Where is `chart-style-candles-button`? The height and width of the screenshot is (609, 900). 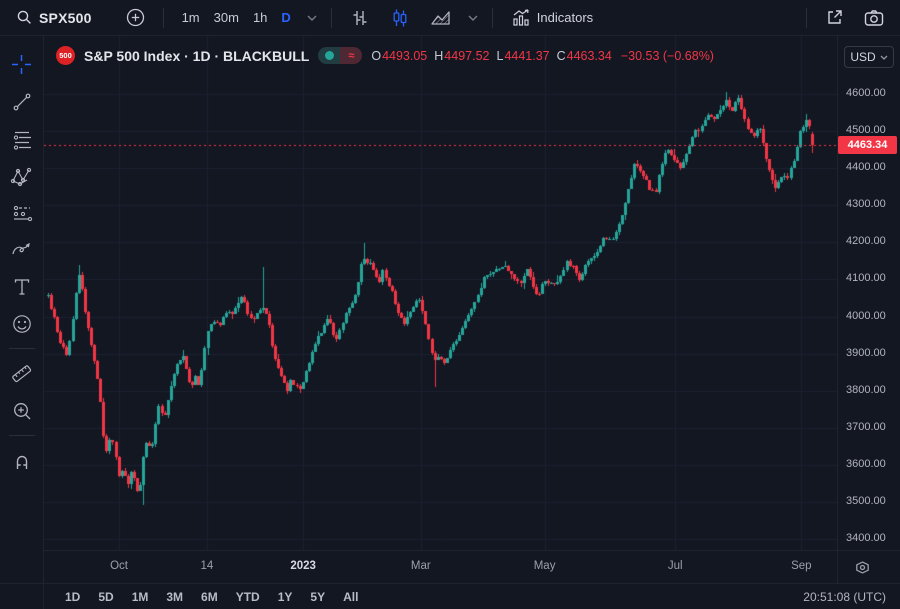 chart-style-candles-button is located at coordinates (400, 18).